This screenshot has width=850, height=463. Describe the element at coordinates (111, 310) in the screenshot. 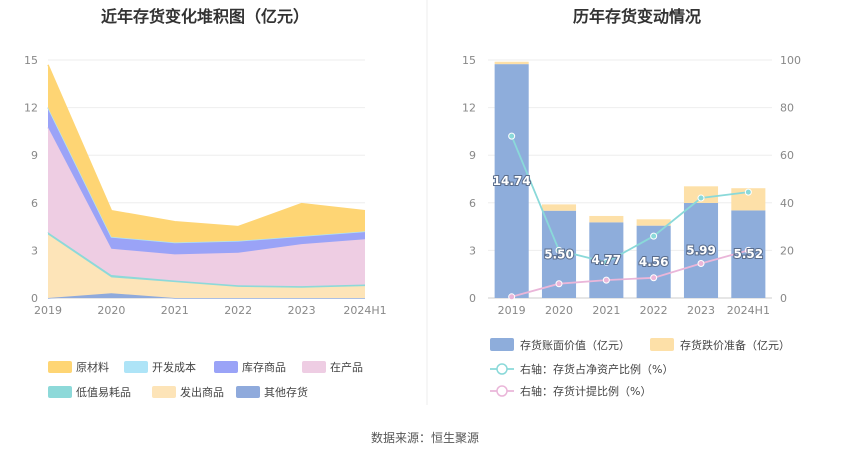

I see `left-x-tick-label: 2020` at that location.